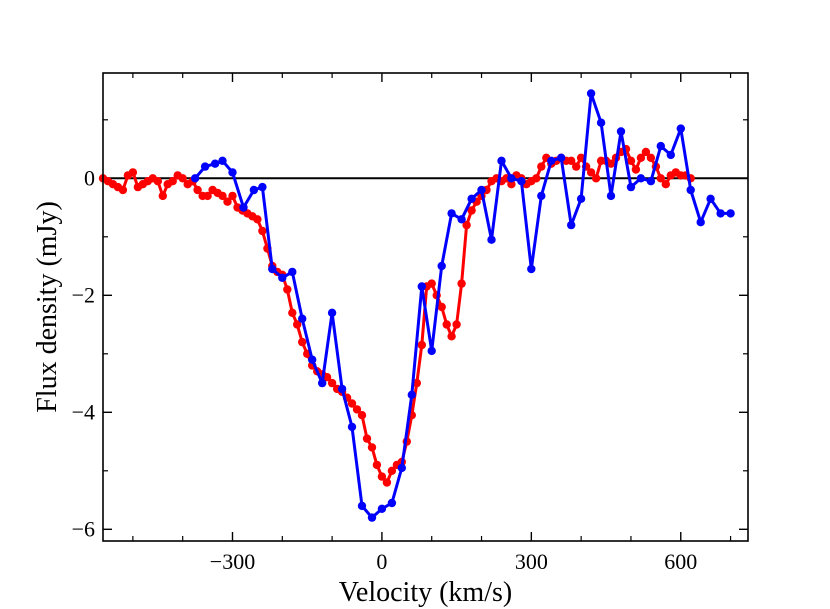 The width and height of the screenshot is (830, 609). I want to click on x-tick-label: 0, so click(381, 561).